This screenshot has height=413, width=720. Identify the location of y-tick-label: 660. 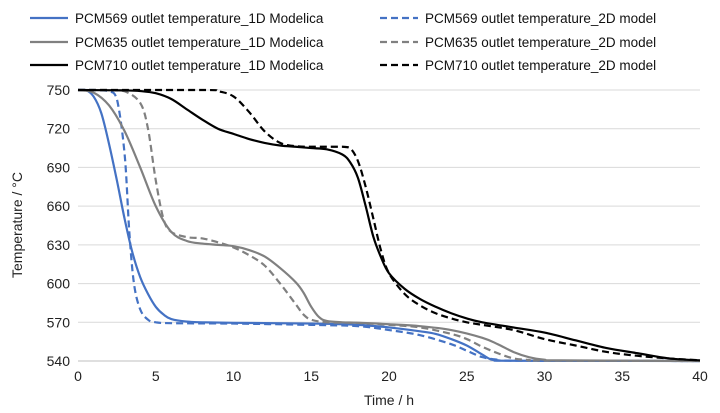
(59, 206).